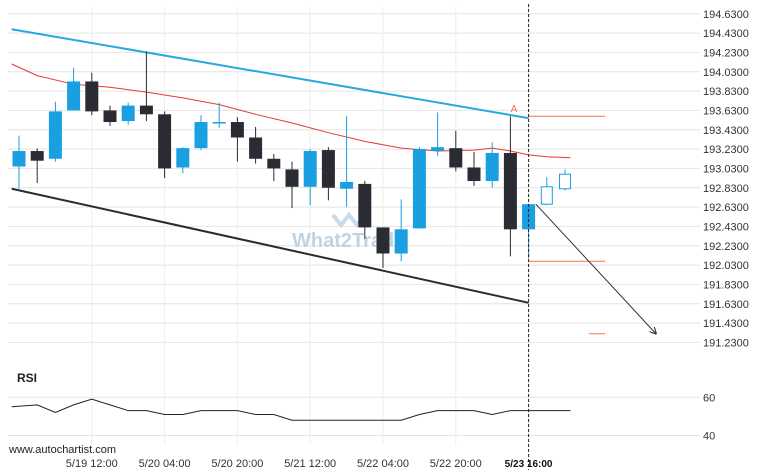  I want to click on price-tick-label: 194.2300, so click(726, 53).